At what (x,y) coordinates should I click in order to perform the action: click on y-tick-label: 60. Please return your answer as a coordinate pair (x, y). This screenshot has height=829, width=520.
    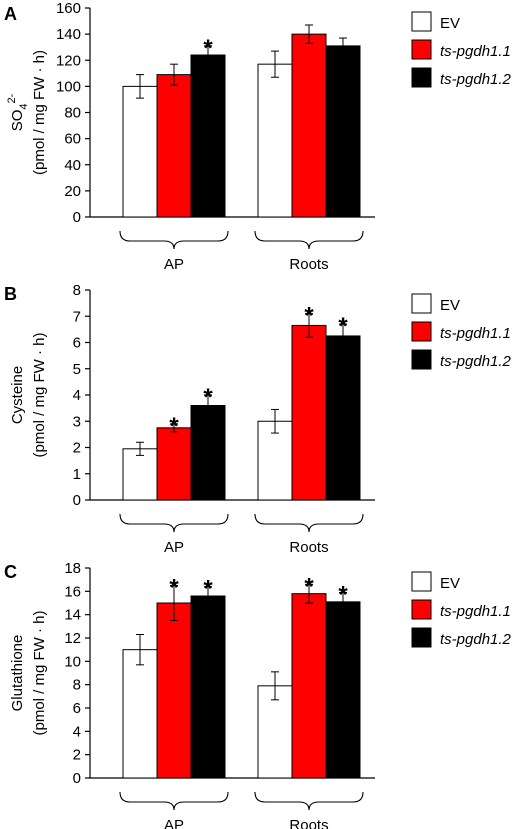
    Looking at the image, I should click on (72, 139).